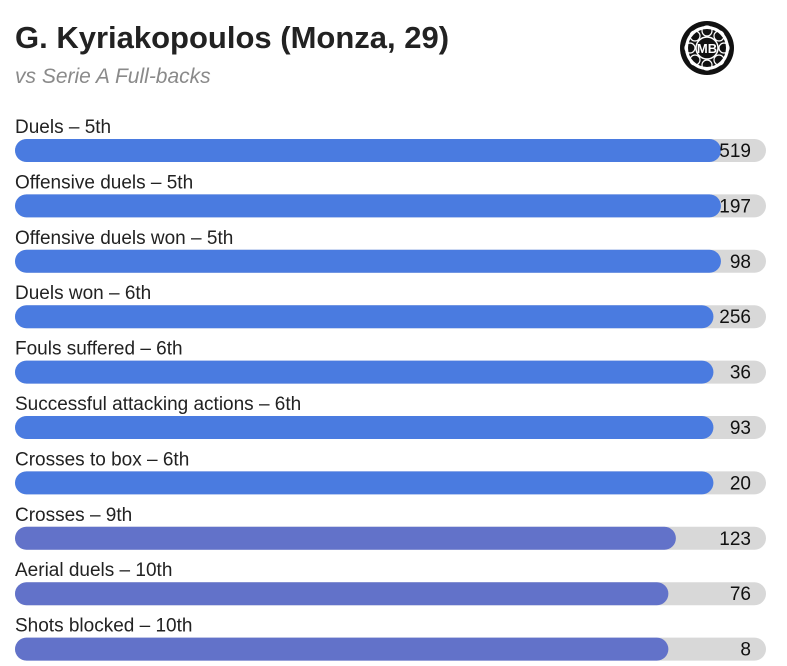 The image size is (787, 666). What do you see at coordinates (113, 76) in the screenshot?
I see `chart-subtitle: vs Serie A Full-backs` at bounding box center [113, 76].